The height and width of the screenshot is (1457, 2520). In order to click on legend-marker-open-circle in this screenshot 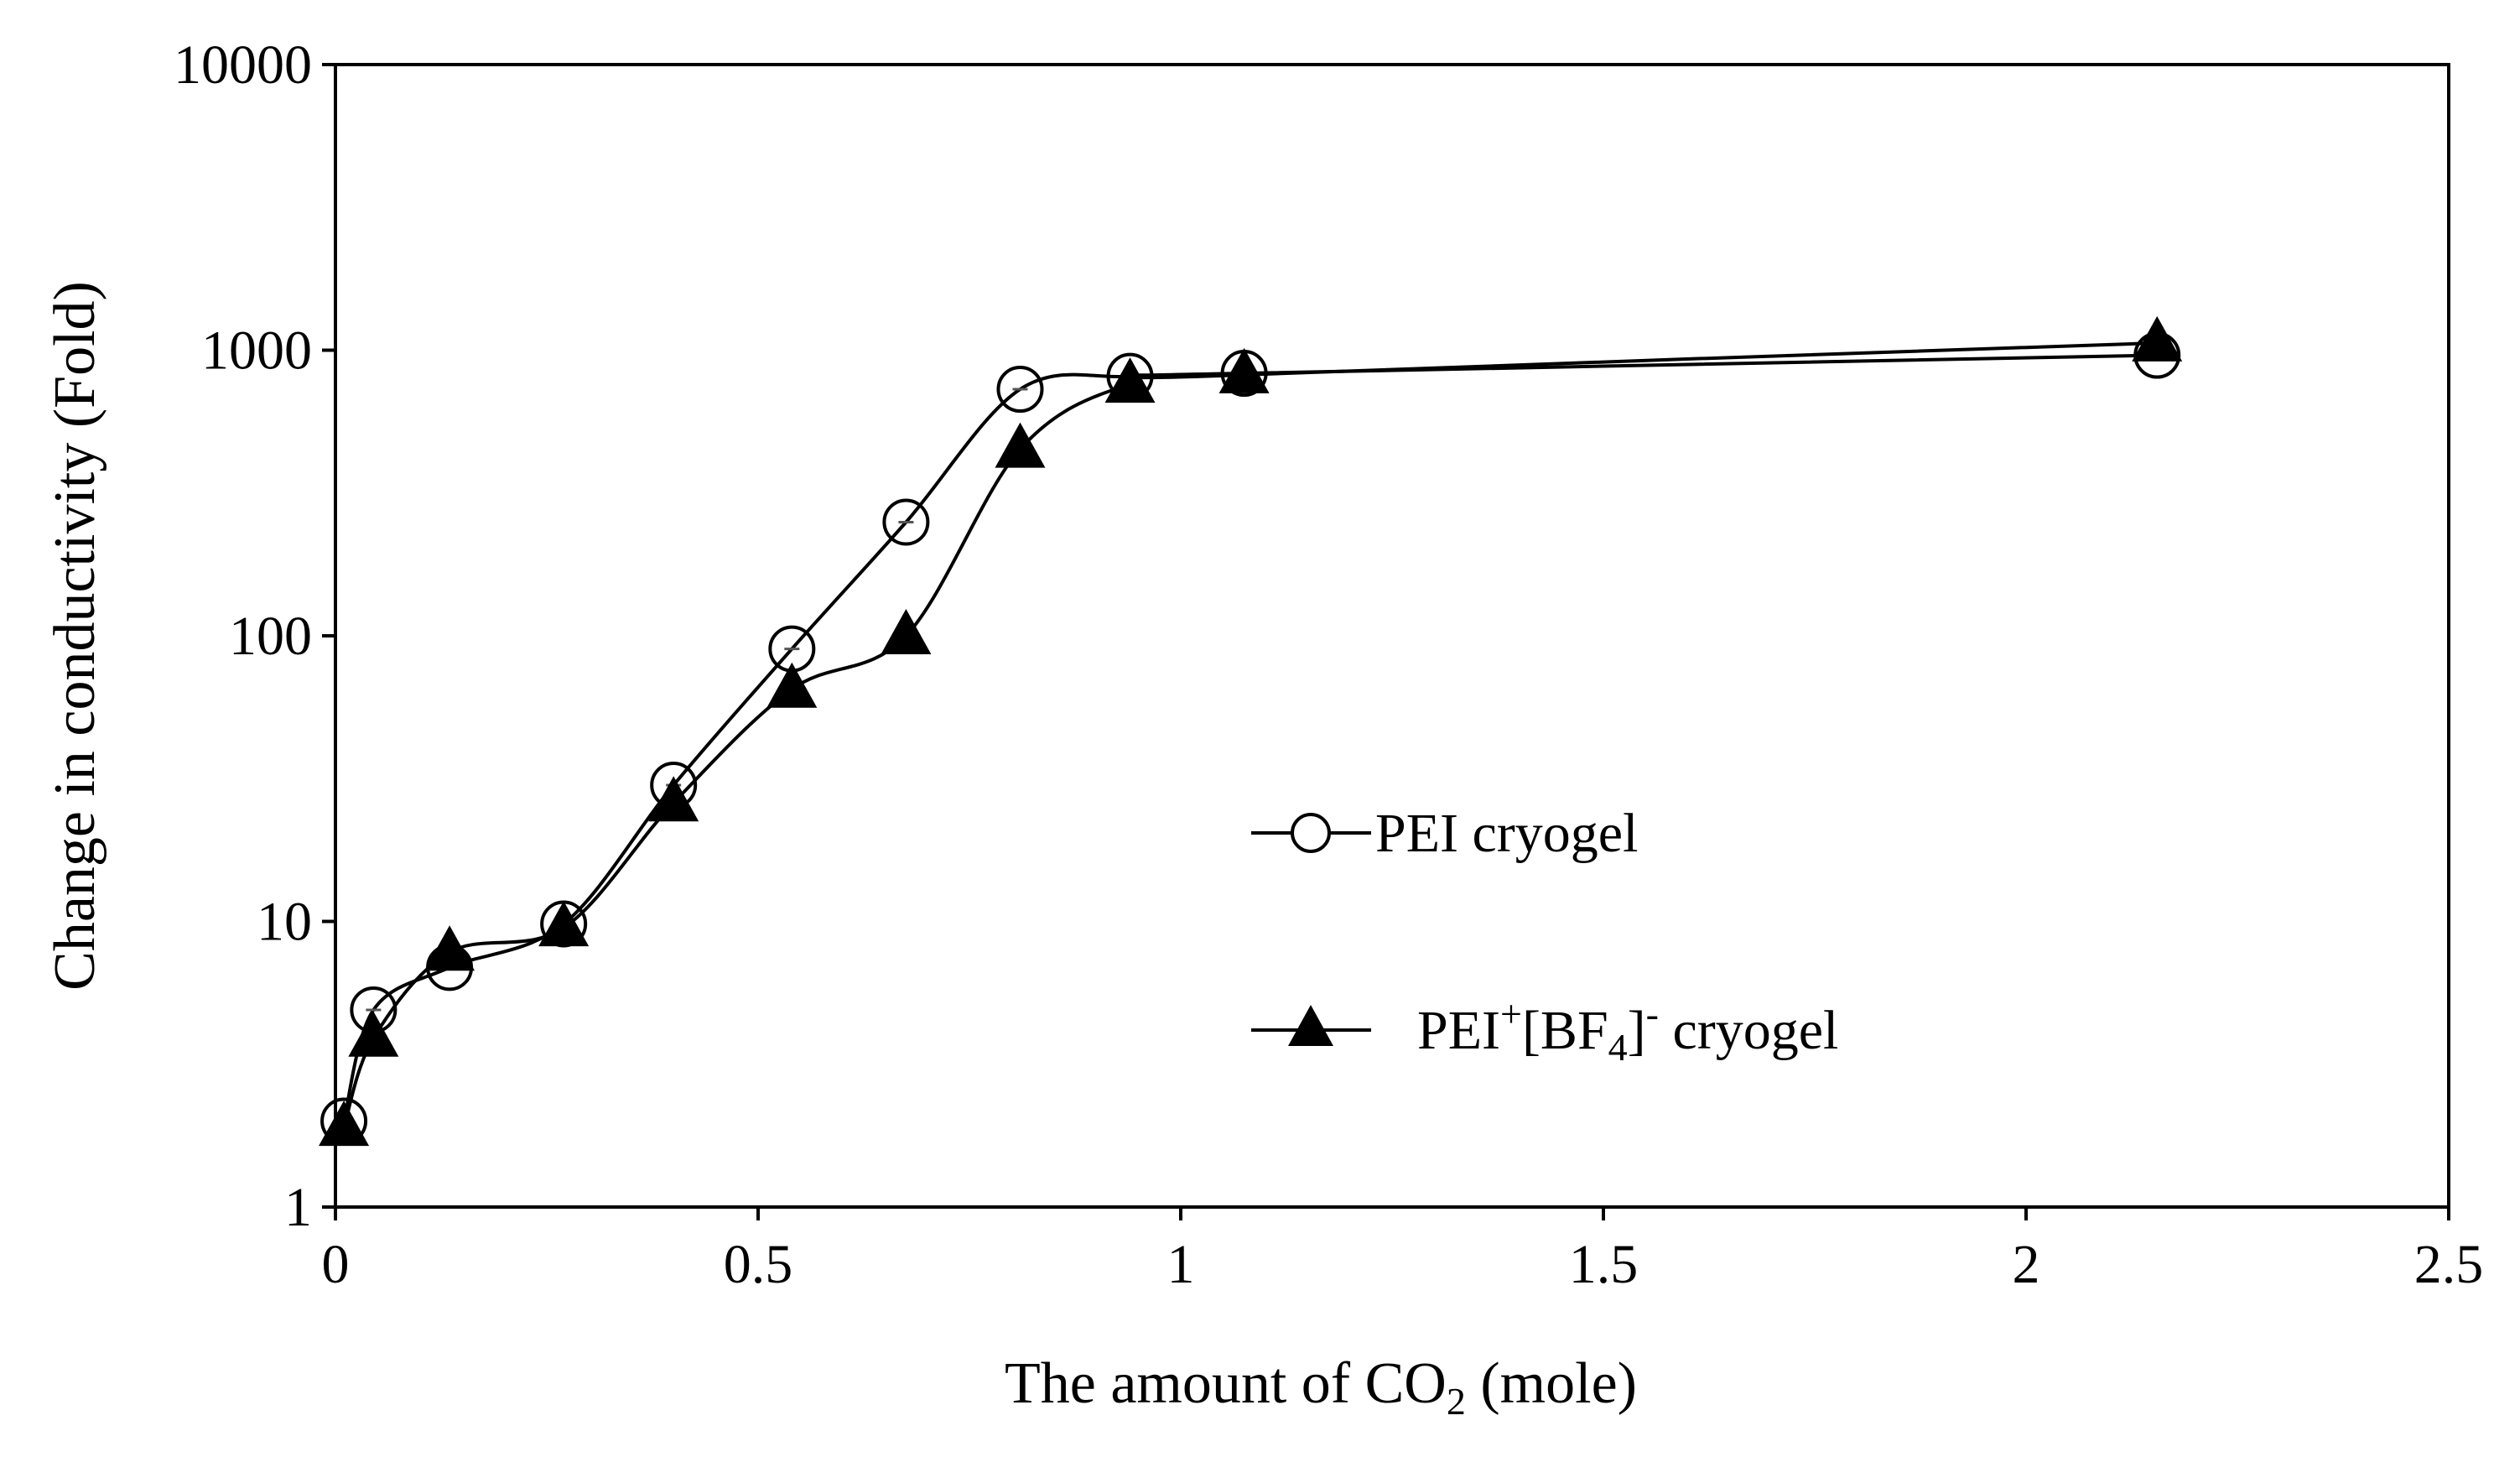, I will do `click(1311, 833)`.